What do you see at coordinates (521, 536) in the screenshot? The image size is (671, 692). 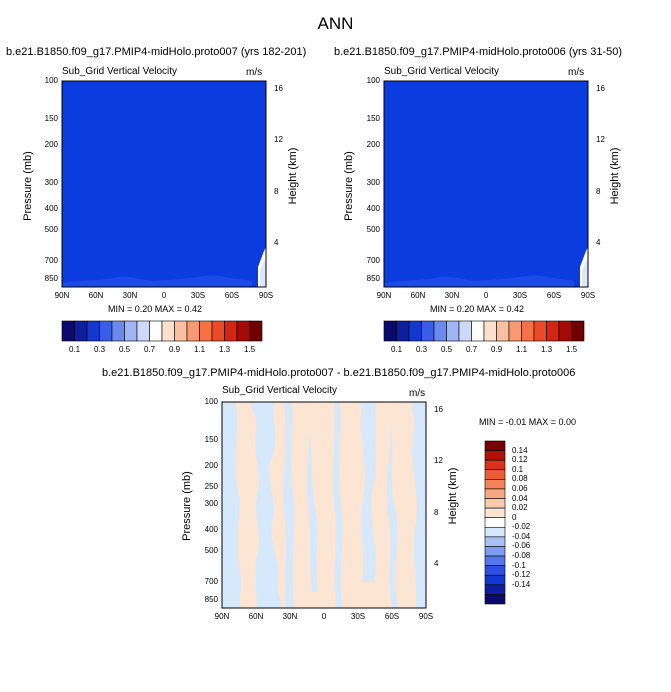 I see `colorbar-label: -0.04` at bounding box center [521, 536].